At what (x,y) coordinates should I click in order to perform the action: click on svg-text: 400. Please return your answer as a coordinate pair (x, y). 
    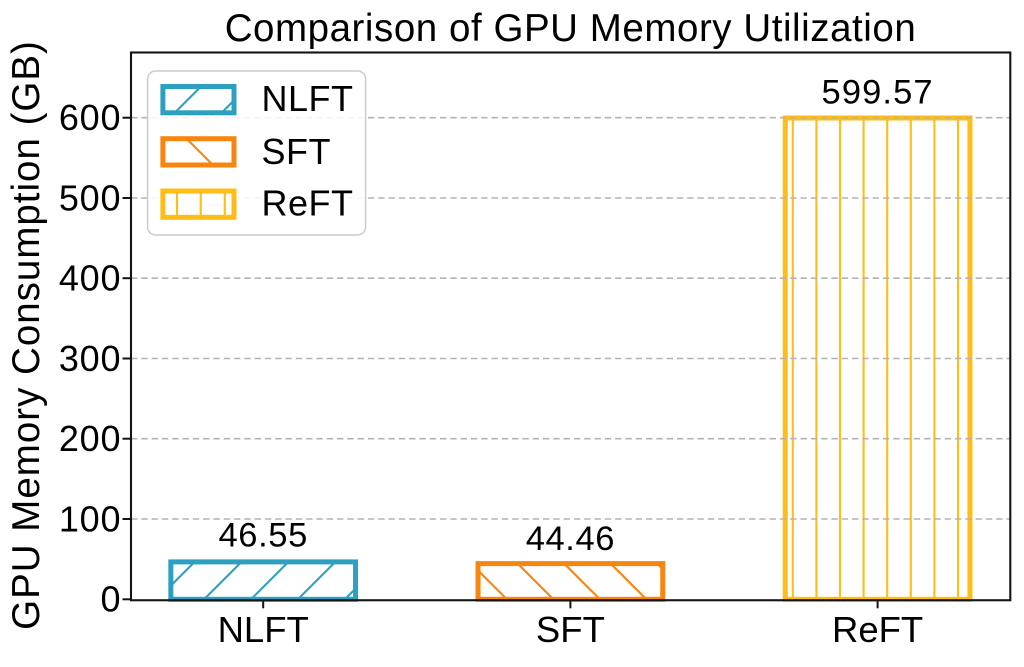
    Looking at the image, I should click on (90, 278).